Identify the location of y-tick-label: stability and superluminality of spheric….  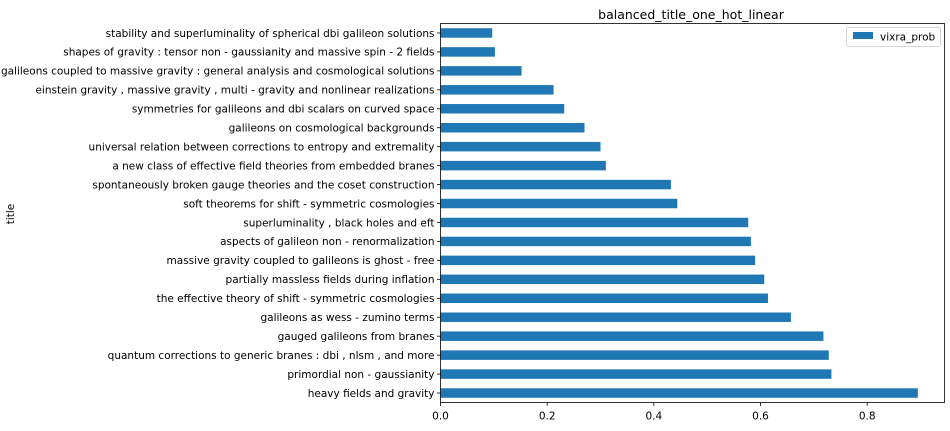
(270, 34).